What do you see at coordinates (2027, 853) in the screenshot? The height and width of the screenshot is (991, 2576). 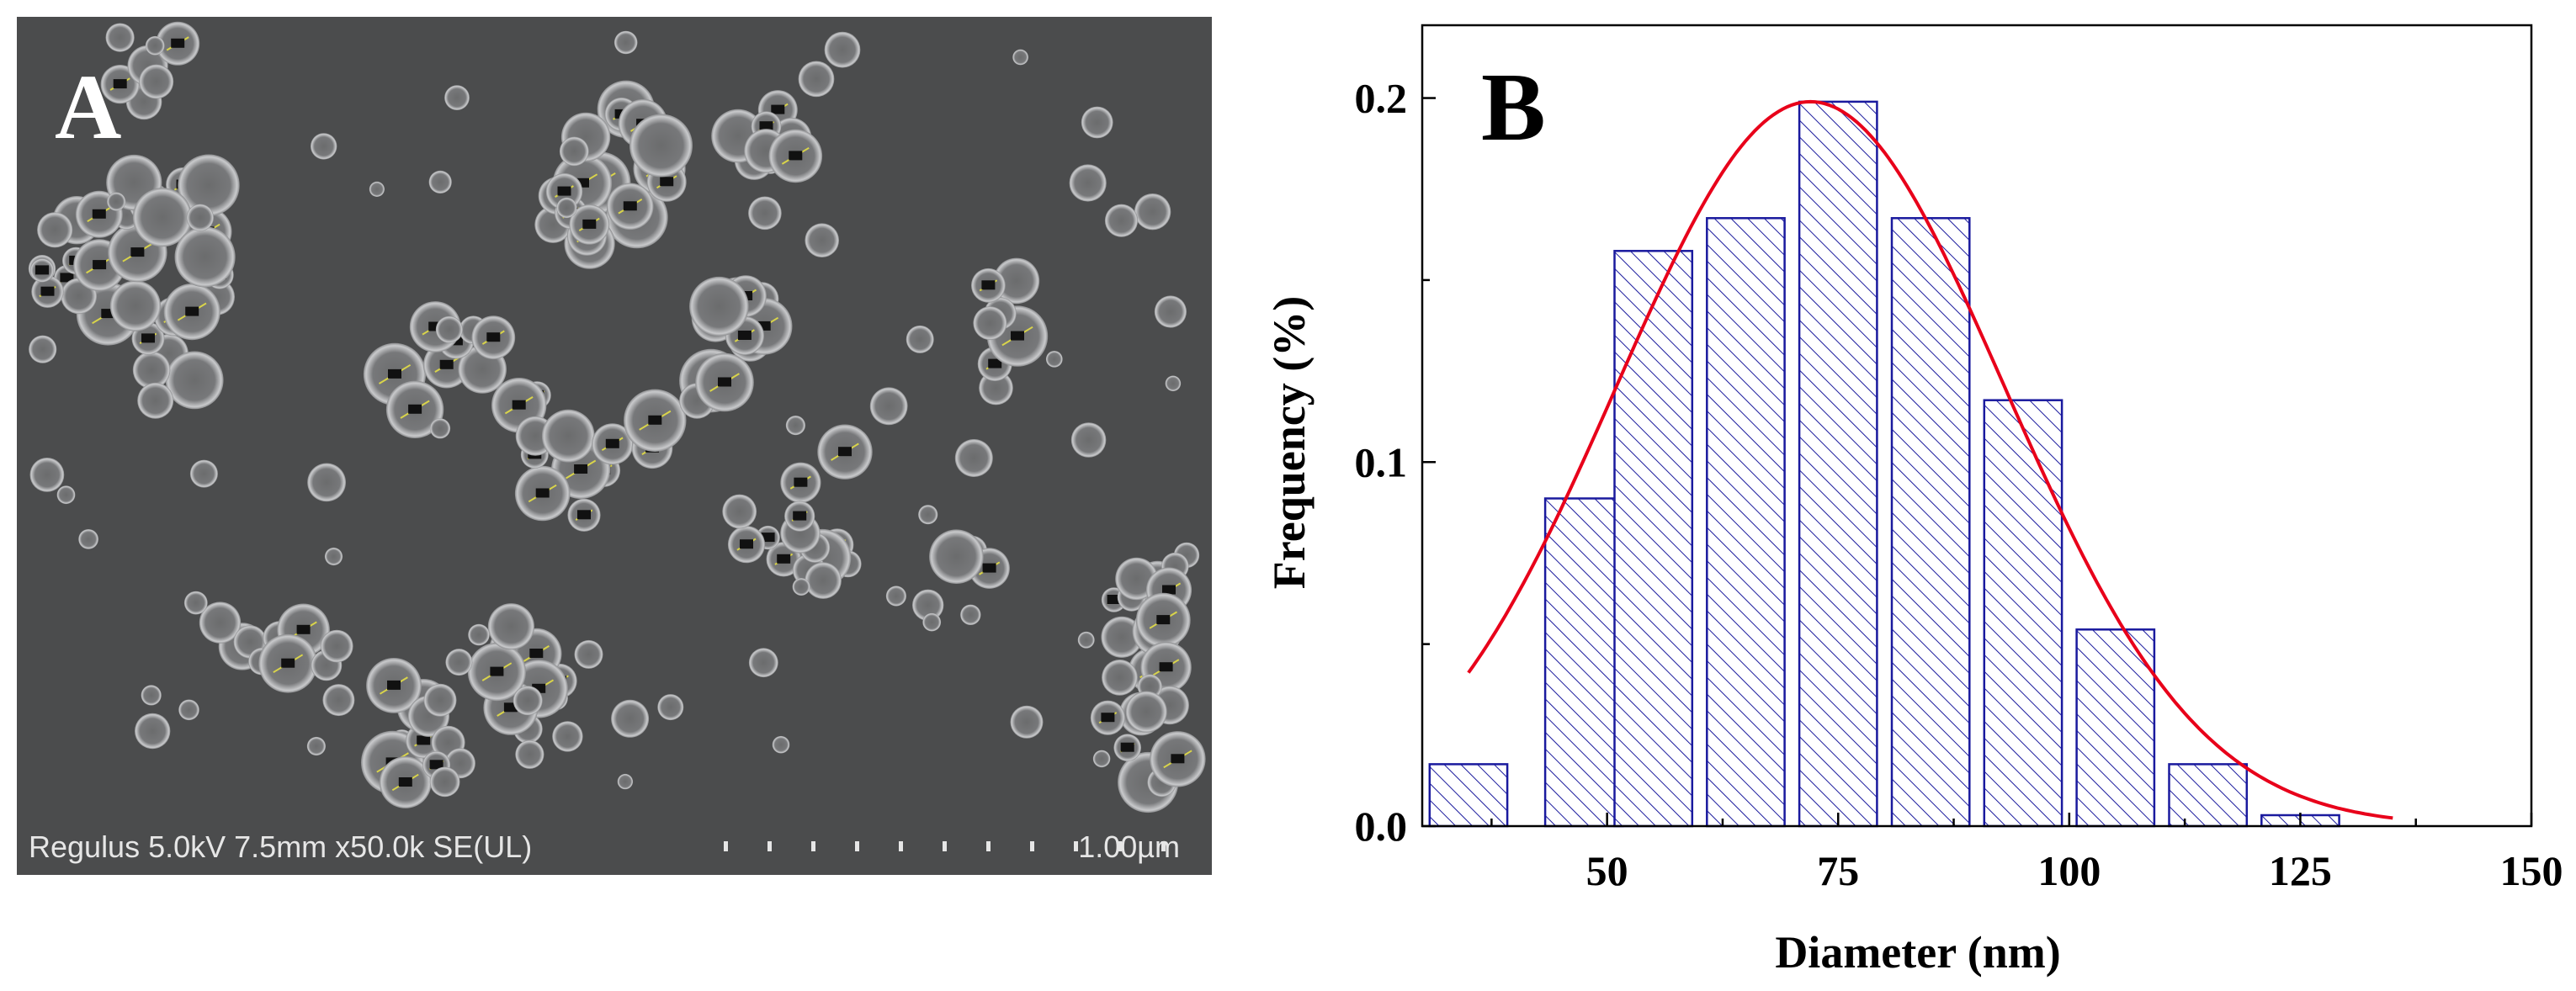 I see `x-axis: 50 75 100 125 150` at bounding box center [2027, 853].